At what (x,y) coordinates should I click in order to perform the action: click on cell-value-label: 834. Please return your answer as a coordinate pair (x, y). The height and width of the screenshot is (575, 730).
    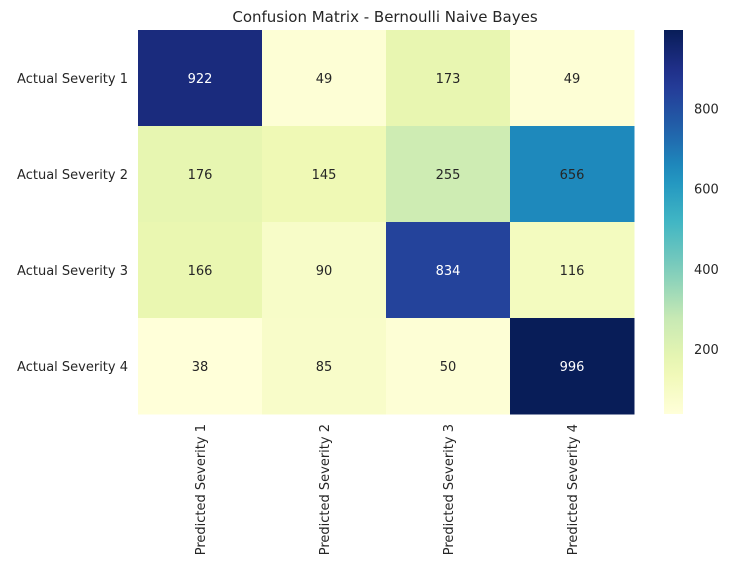
    Looking at the image, I should click on (448, 271).